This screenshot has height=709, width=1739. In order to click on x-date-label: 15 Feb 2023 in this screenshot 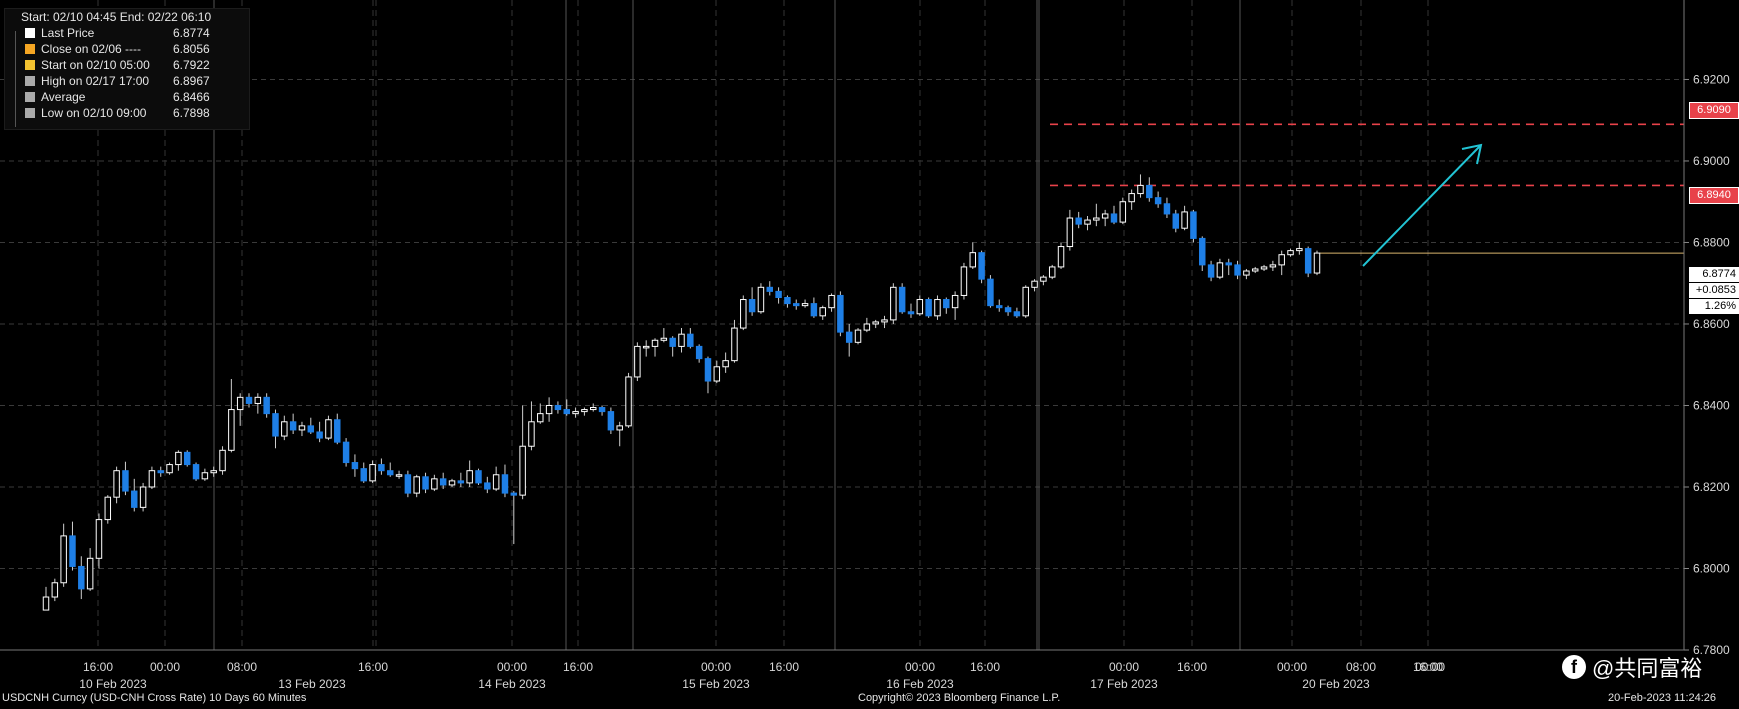, I will do `click(716, 684)`.